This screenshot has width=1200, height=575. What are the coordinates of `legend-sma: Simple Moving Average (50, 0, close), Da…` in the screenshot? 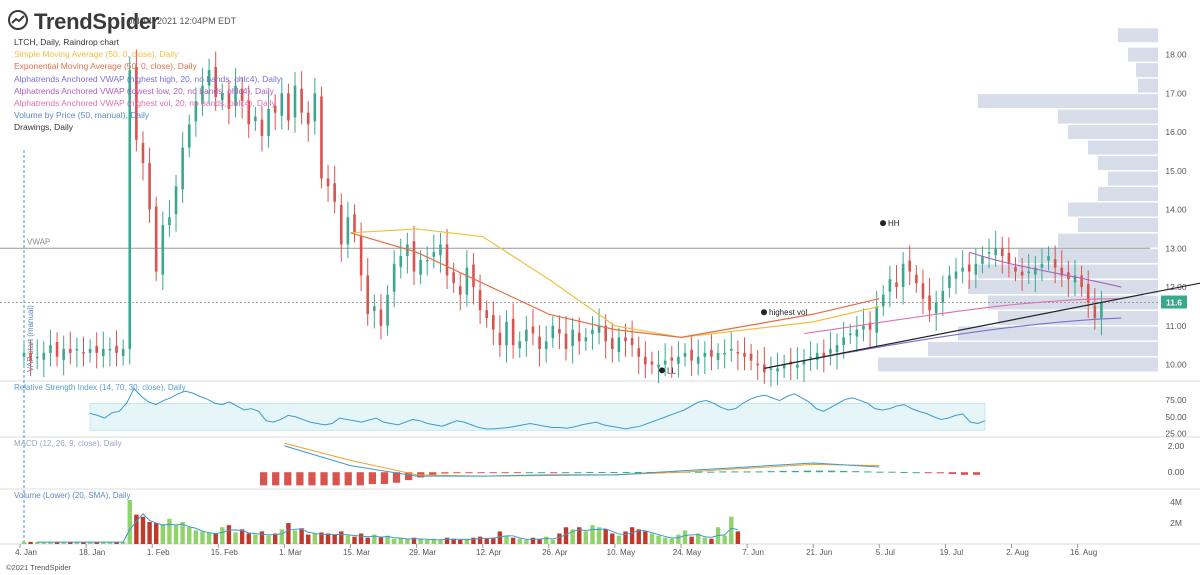 It's located at (96, 54).